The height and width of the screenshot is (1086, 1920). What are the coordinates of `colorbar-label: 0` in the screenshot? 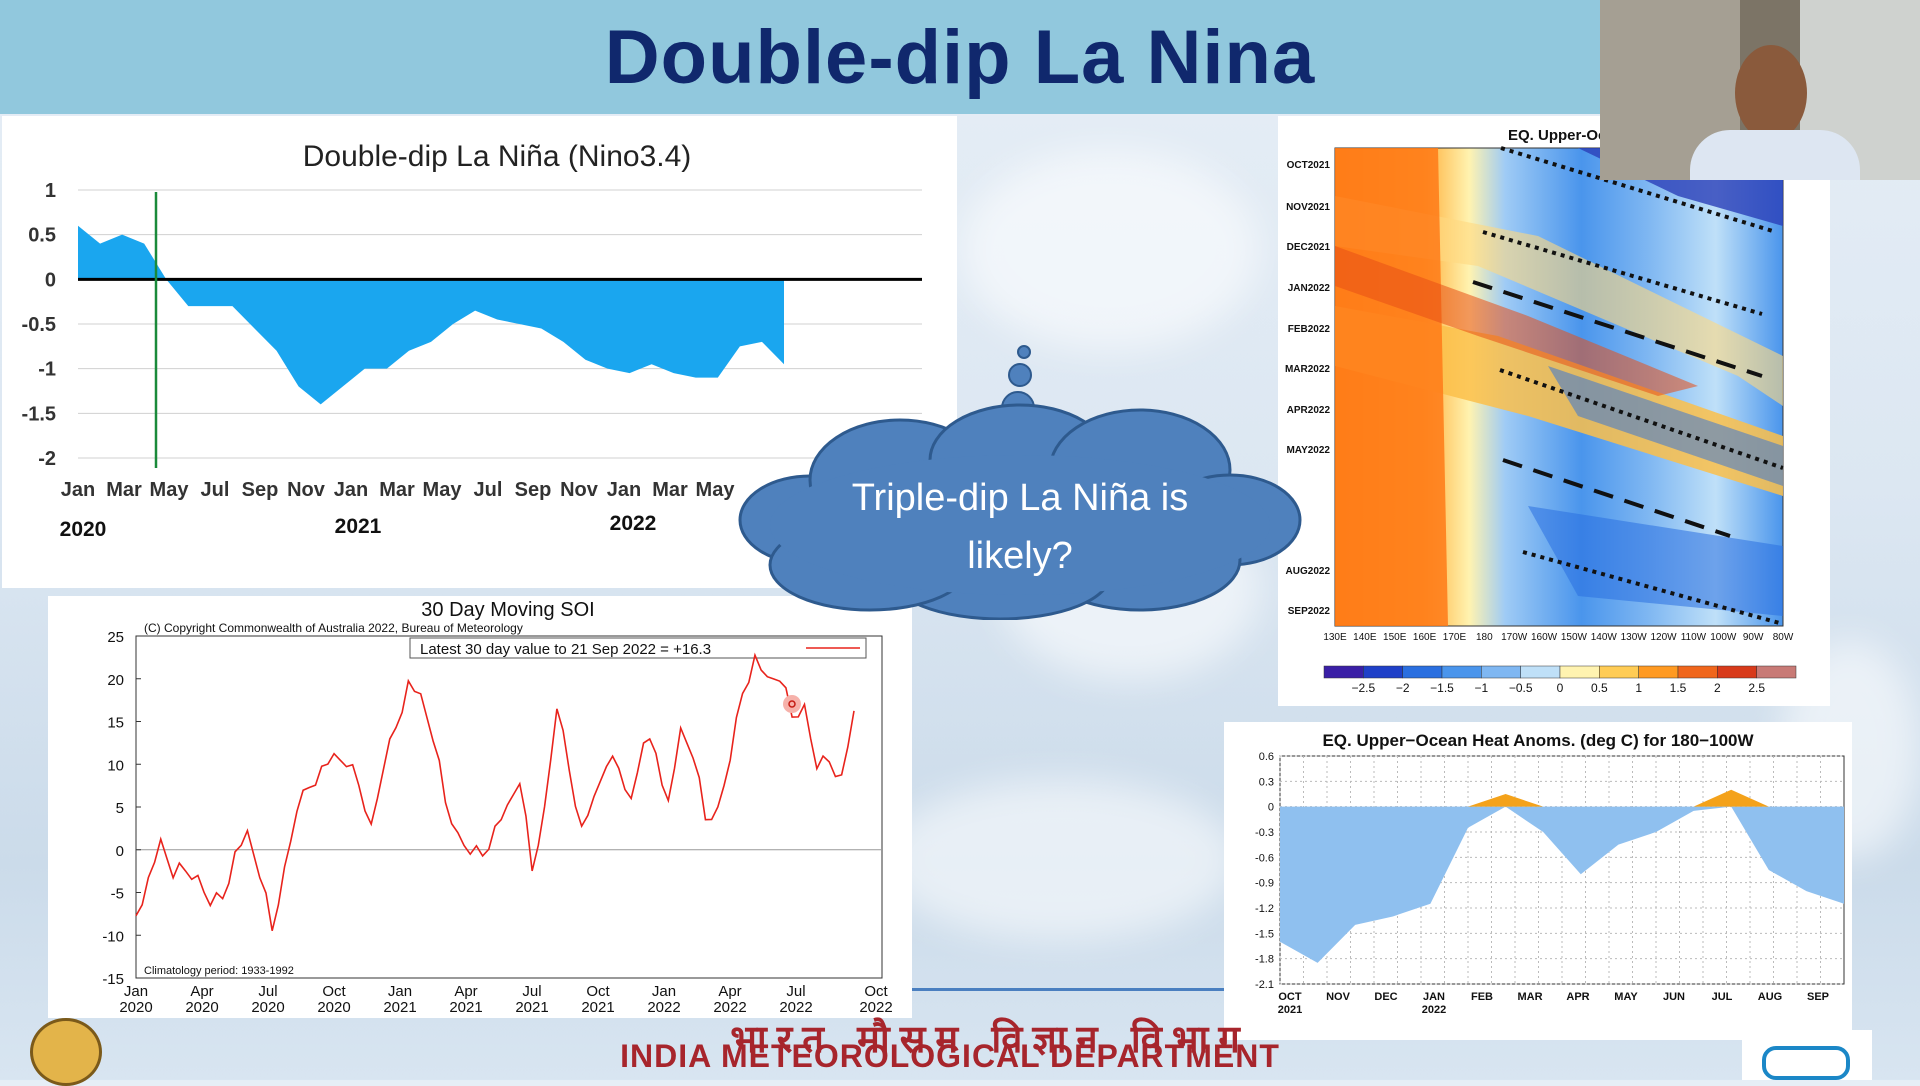 It's located at (1560, 688).